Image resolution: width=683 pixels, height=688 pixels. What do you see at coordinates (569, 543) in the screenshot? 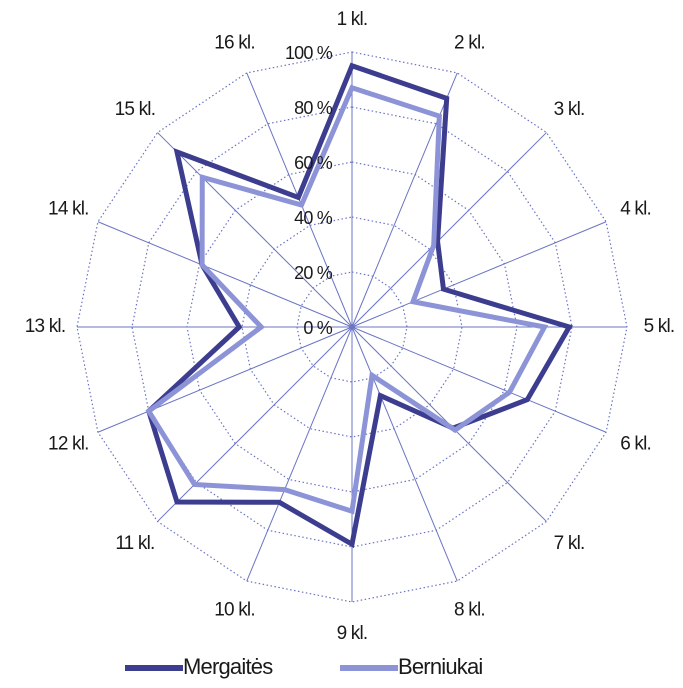
I see `category-label: 7 kl.` at bounding box center [569, 543].